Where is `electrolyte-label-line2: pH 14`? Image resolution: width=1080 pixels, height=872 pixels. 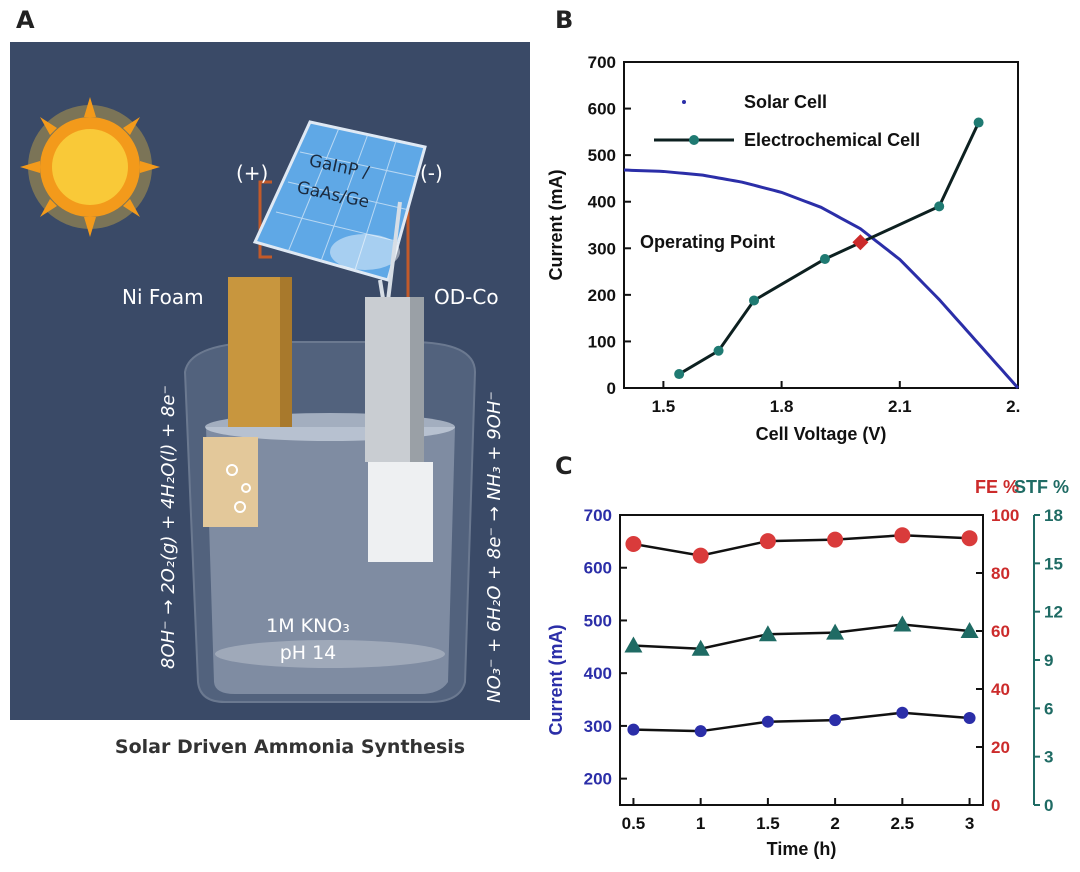 electrolyte-label-line2: pH 14 is located at coordinates (308, 653).